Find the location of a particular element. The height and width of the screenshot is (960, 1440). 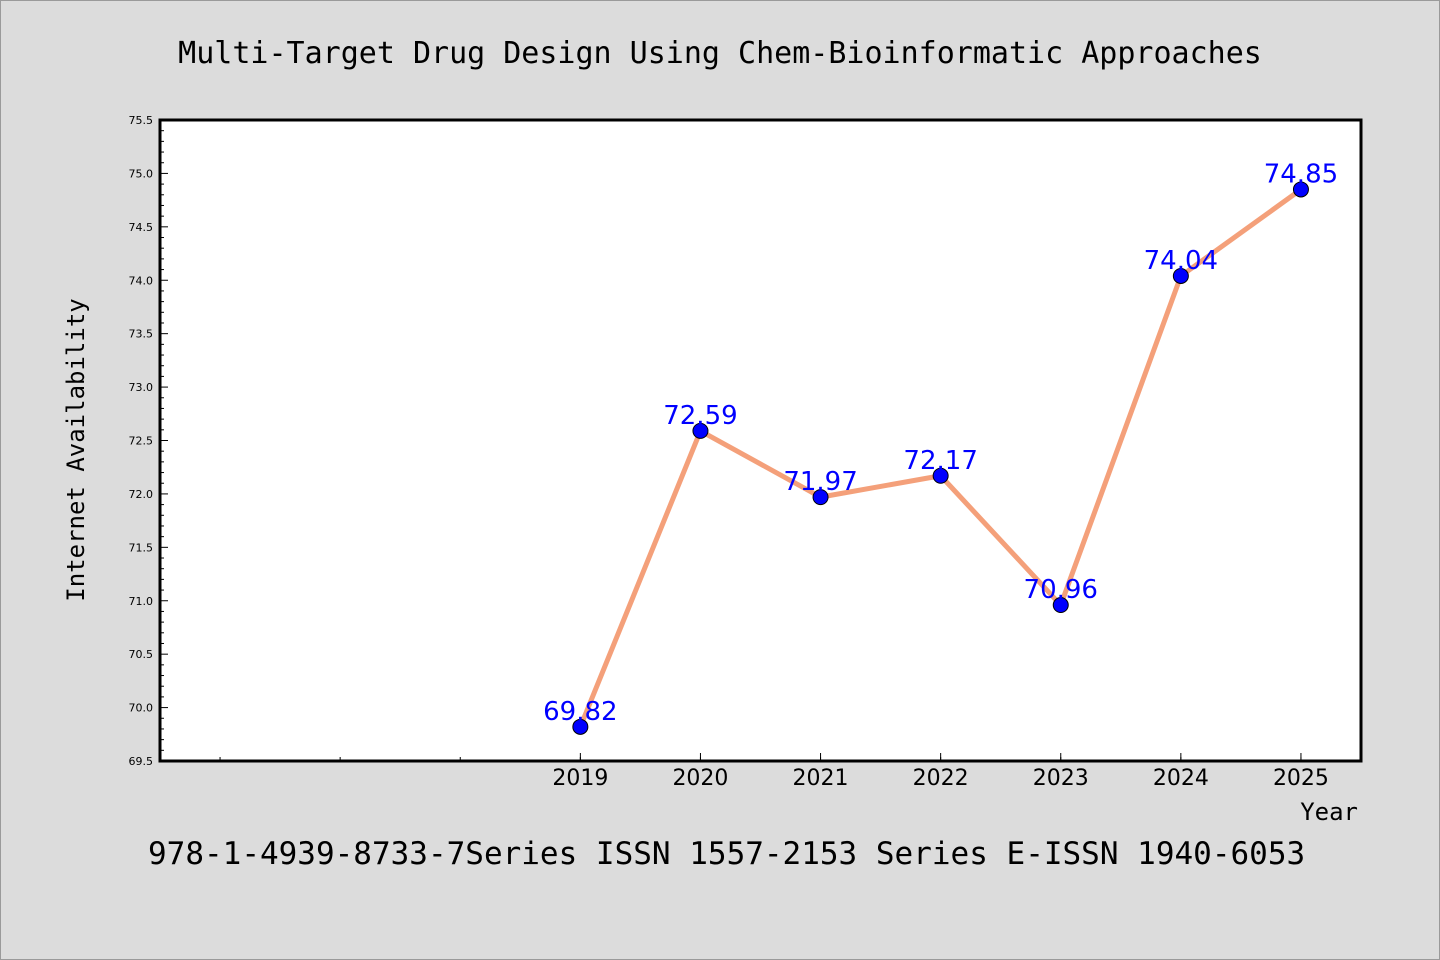

y-tick-label: 74.0 is located at coordinates (141, 280).